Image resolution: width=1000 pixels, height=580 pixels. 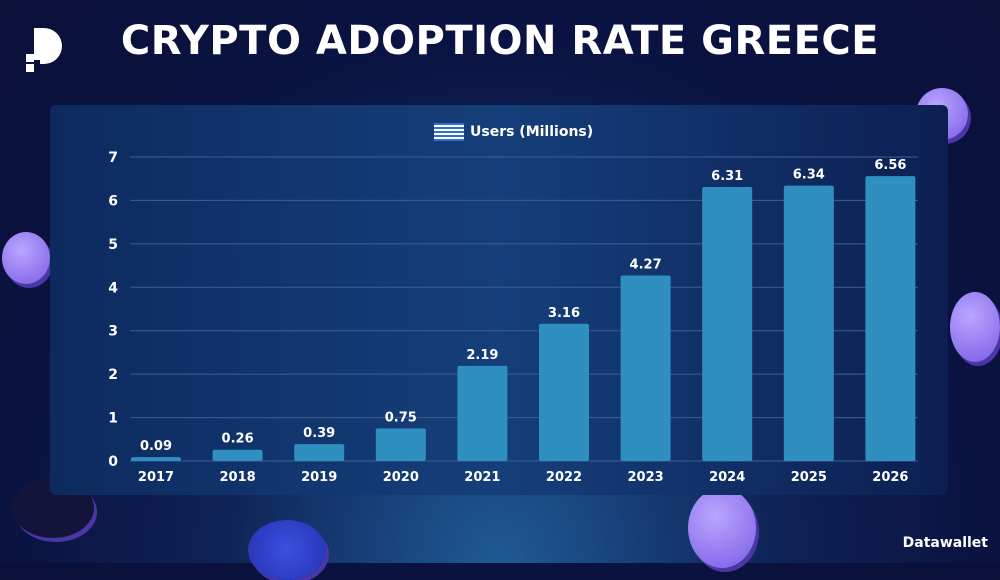 What do you see at coordinates (238, 439) in the screenshot?
I see `data-label: 0.26` at bounding box center [238, 439].